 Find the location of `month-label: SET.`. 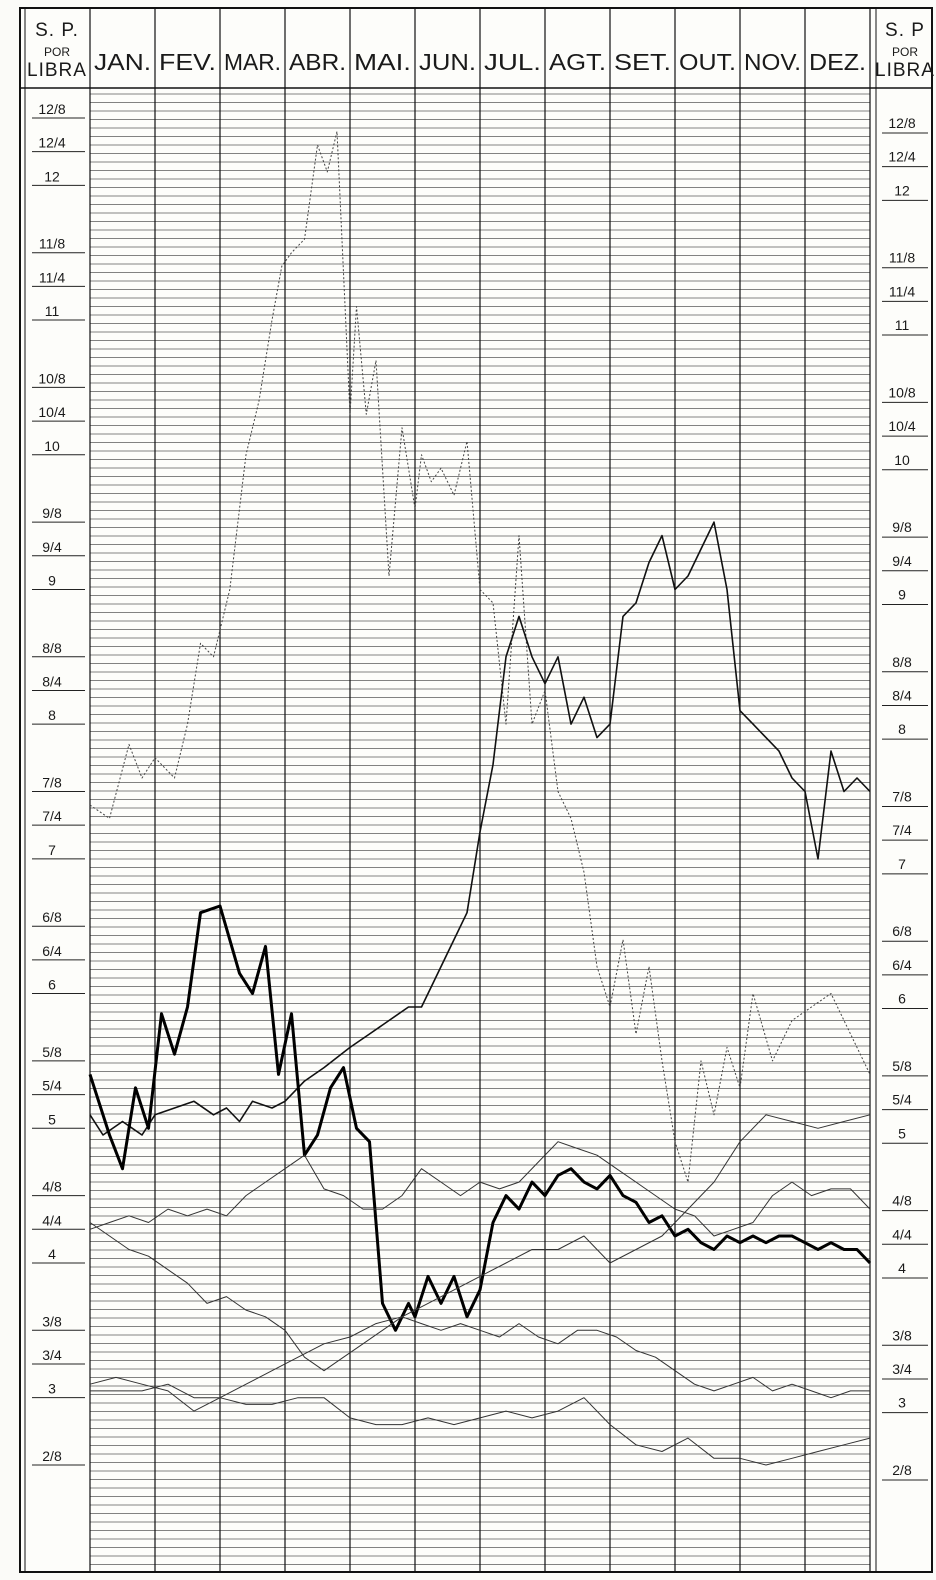

month-label: SET. is located at coordinates (642, 62).